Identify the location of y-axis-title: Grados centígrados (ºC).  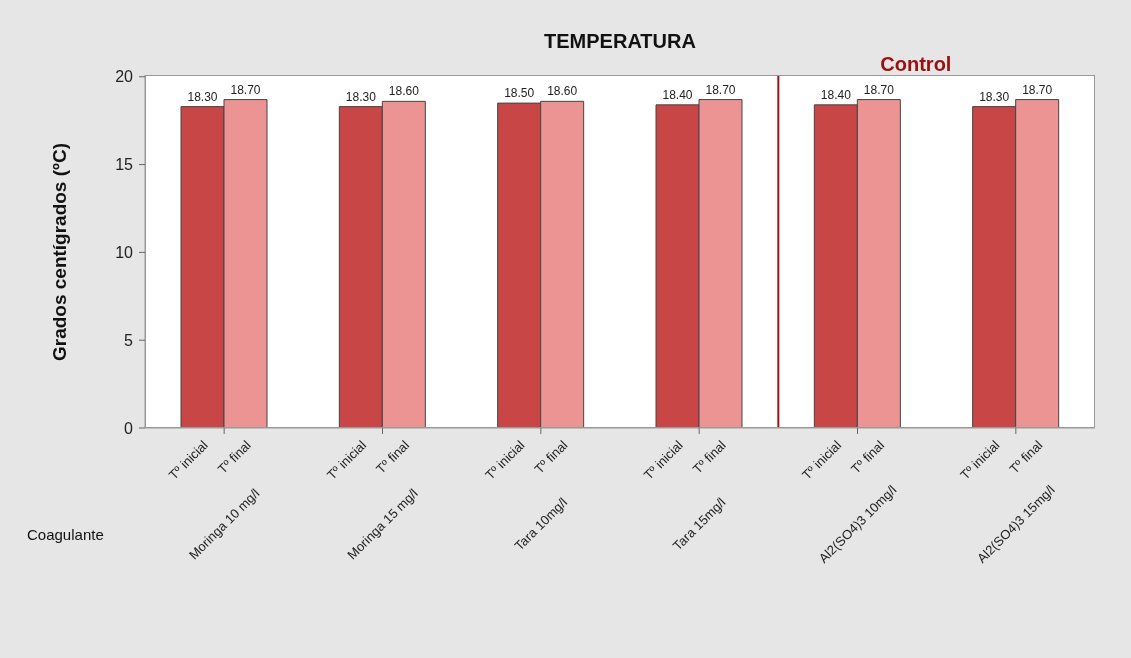
(60, 251).